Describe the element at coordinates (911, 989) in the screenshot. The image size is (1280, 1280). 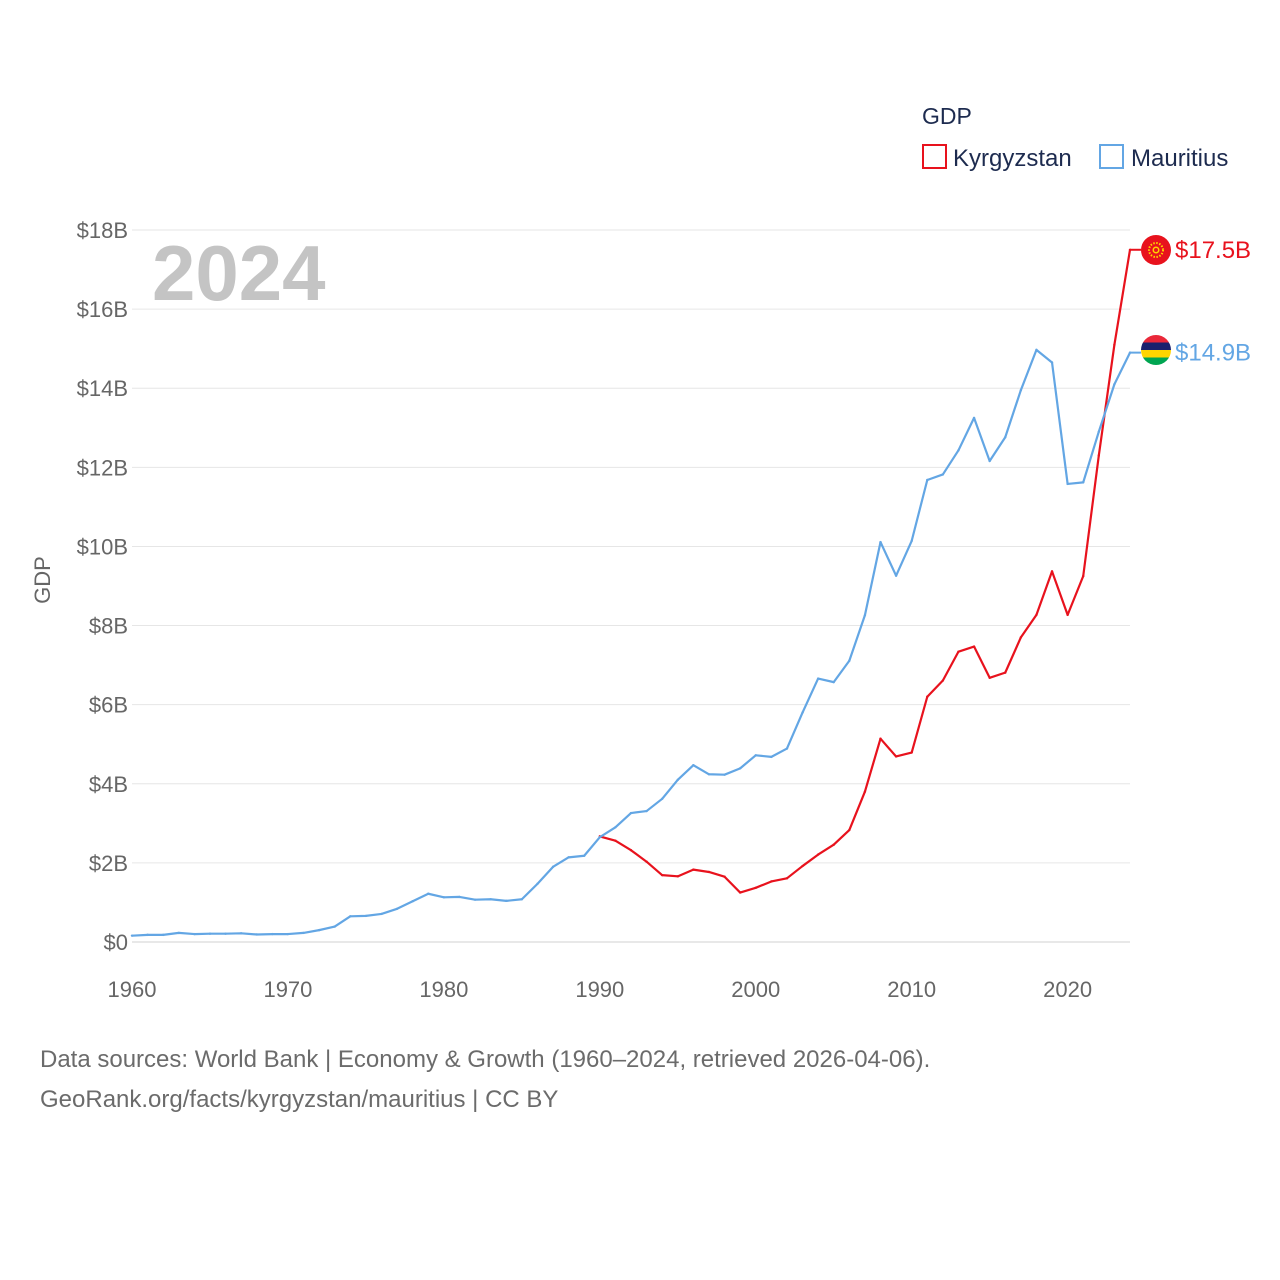
I see `x-tick-label: 2010` at that location.